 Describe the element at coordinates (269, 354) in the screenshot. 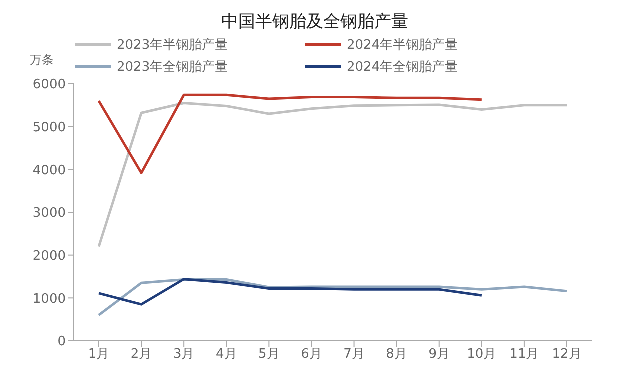

I see `x-tick-label: 5月` at that location.